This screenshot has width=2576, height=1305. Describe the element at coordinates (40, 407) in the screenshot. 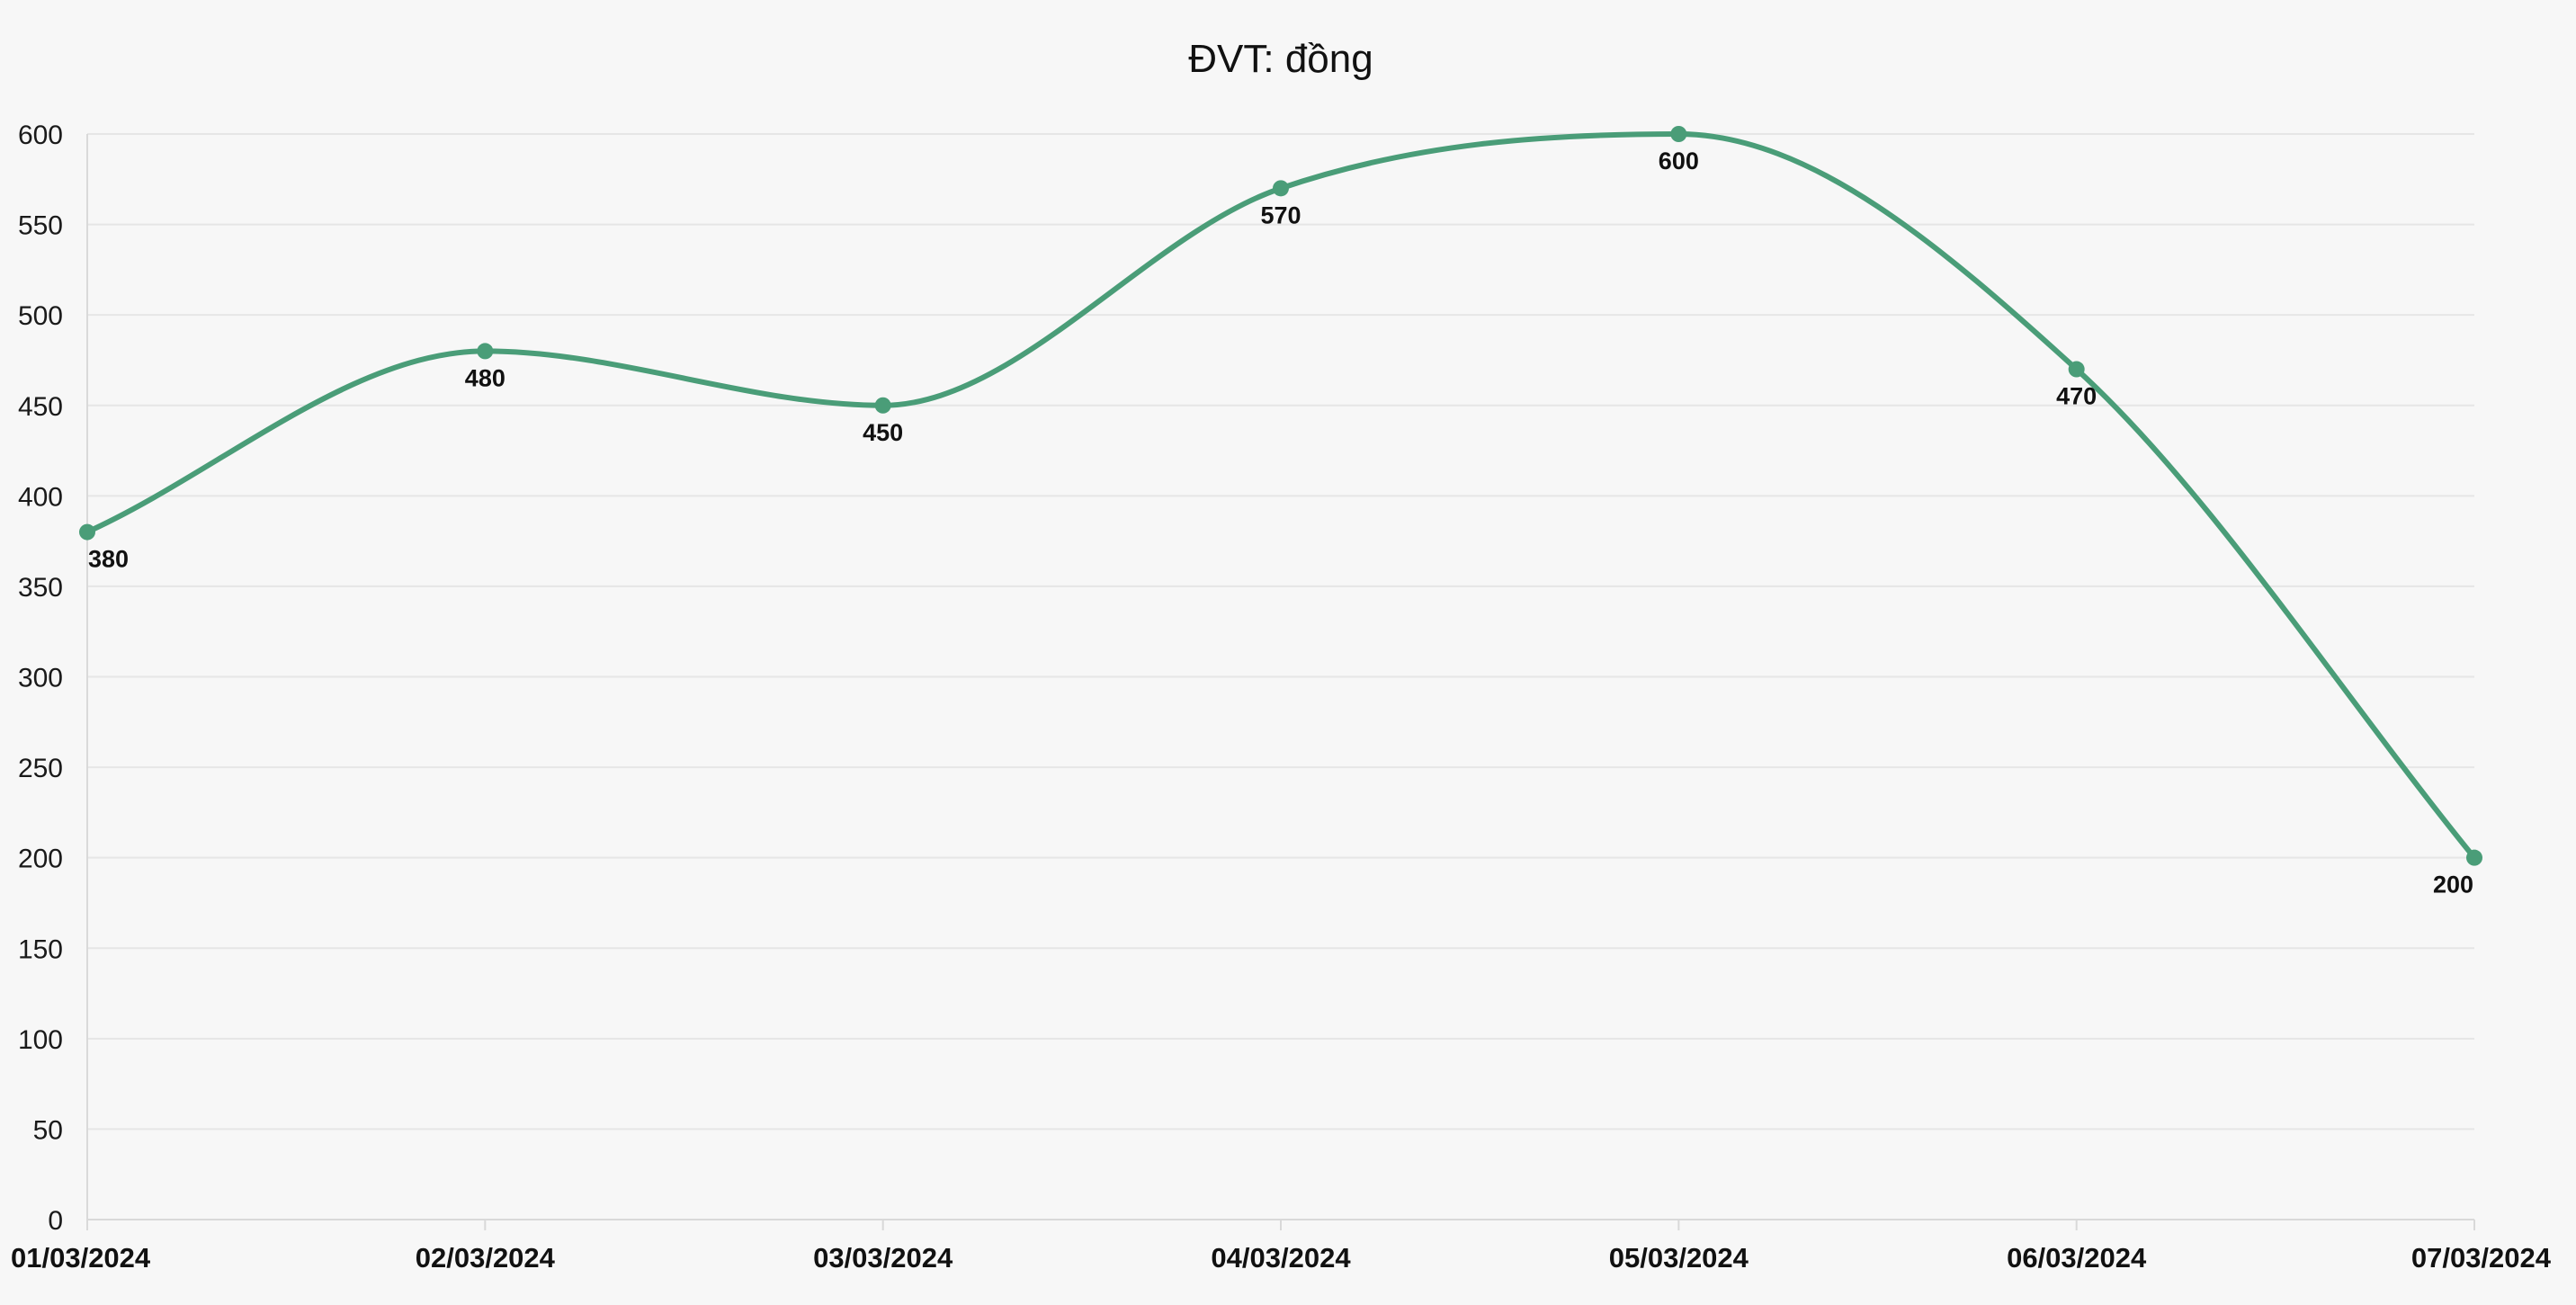

I see `y-tick-label: 450` at that location.